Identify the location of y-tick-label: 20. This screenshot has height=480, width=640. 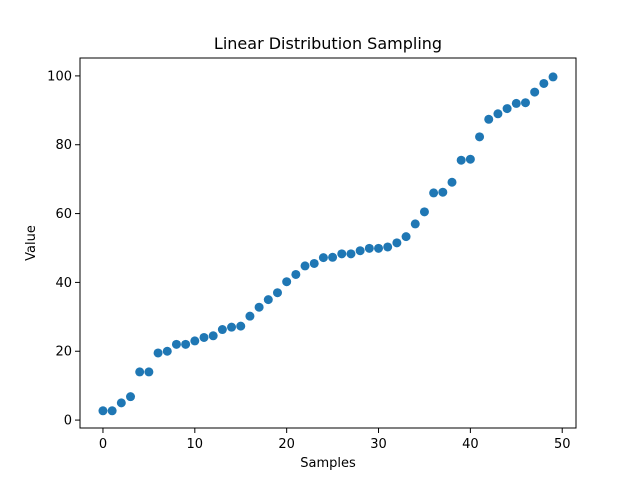
(63, 352).